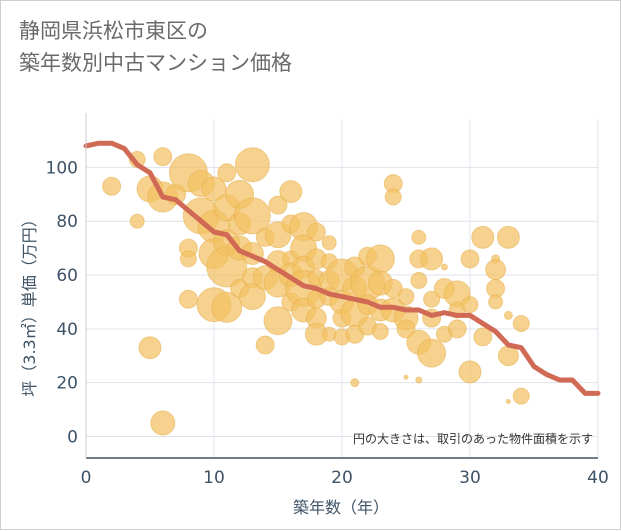 The height and width of the screenshot is (531, 621). I want to click on chart-title: 静岡県浜松市東区の 築年数別中古マンション価格, so click(155, 47).